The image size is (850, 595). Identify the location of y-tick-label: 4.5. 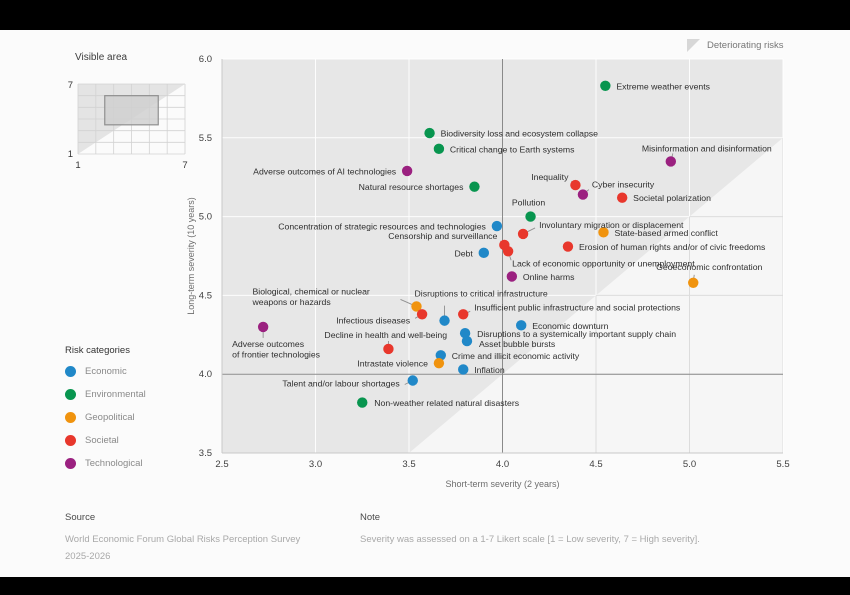
(205, 295).